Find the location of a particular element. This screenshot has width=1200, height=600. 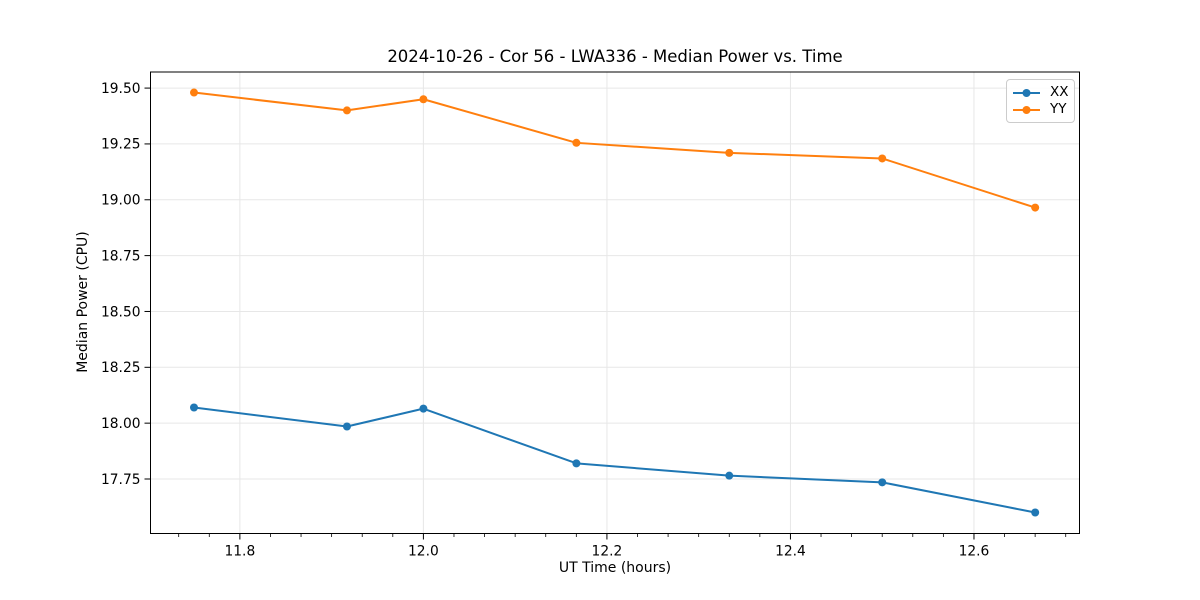

legend-swatch-xx-icon is located at coordinates (1026, 92).